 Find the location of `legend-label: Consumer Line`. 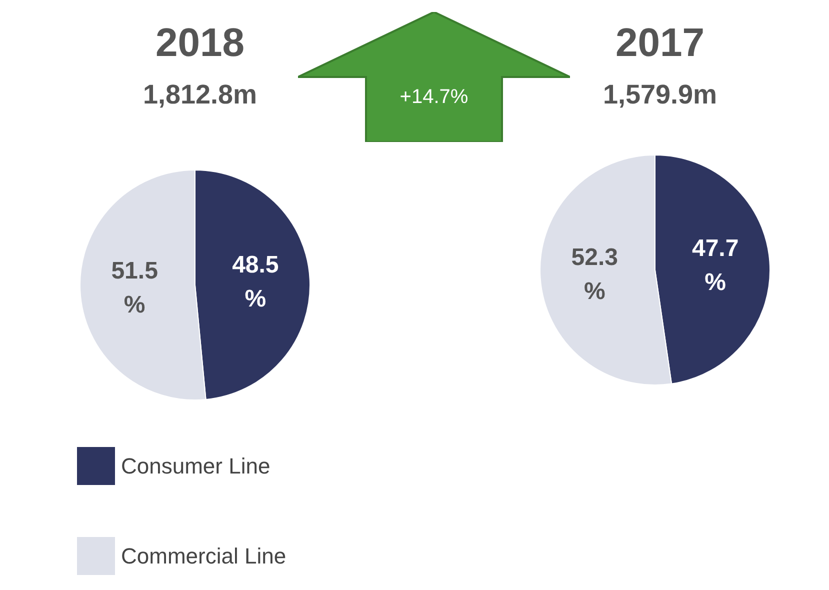

legend-label: Consumer Line is located at coordinates (195, 466).